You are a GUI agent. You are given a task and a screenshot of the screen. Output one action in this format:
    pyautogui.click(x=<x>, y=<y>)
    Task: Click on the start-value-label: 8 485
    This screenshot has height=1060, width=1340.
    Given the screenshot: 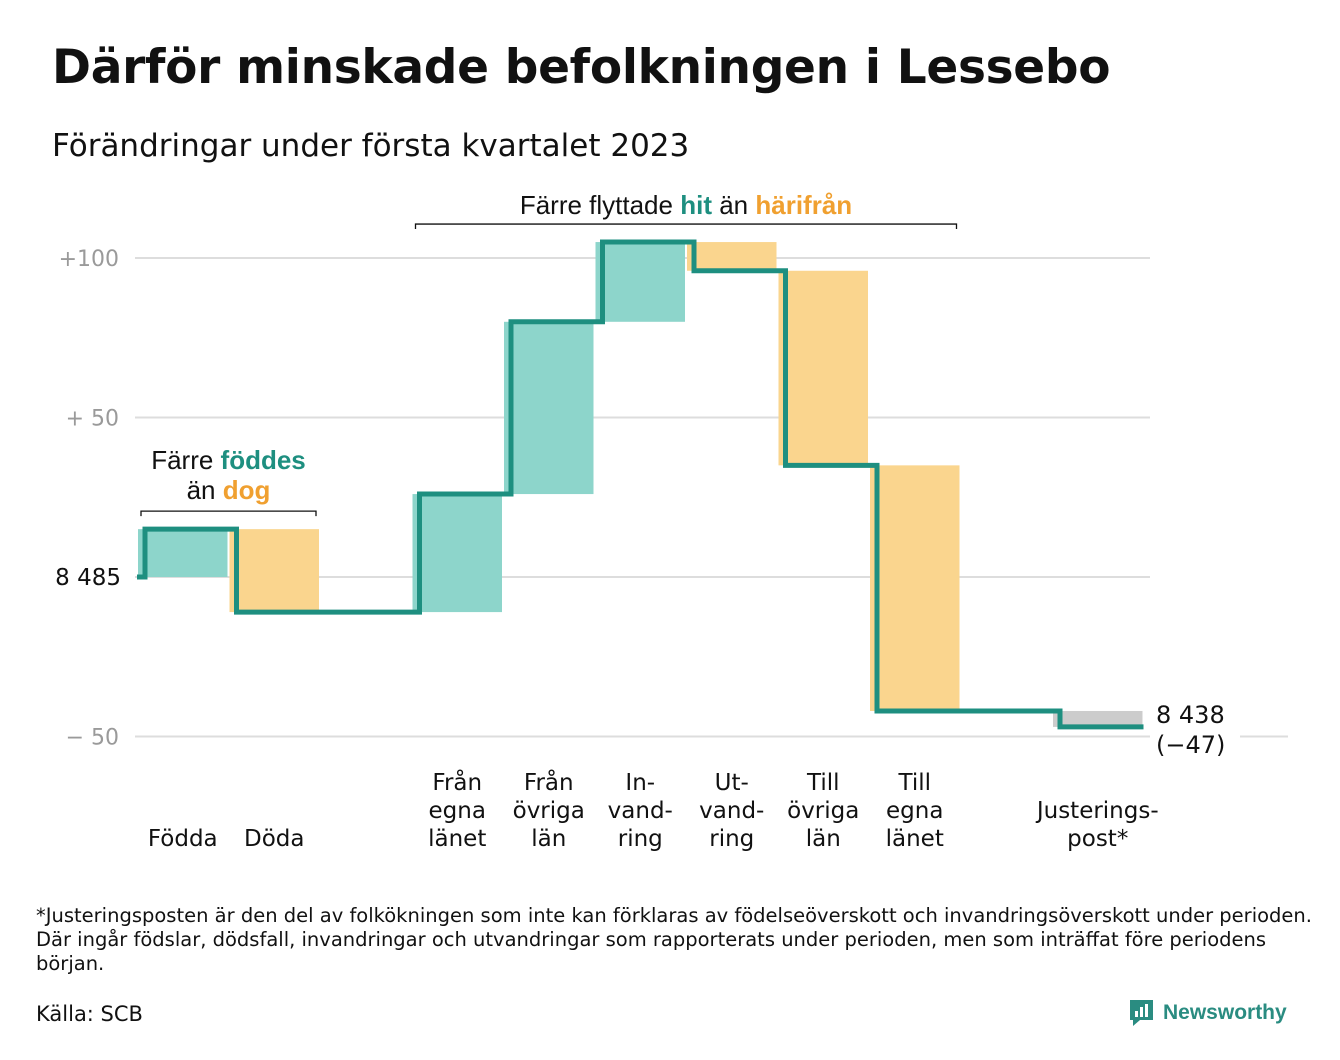 What is the action you would take?
    pyautogui.click(x=88, y=578)
    